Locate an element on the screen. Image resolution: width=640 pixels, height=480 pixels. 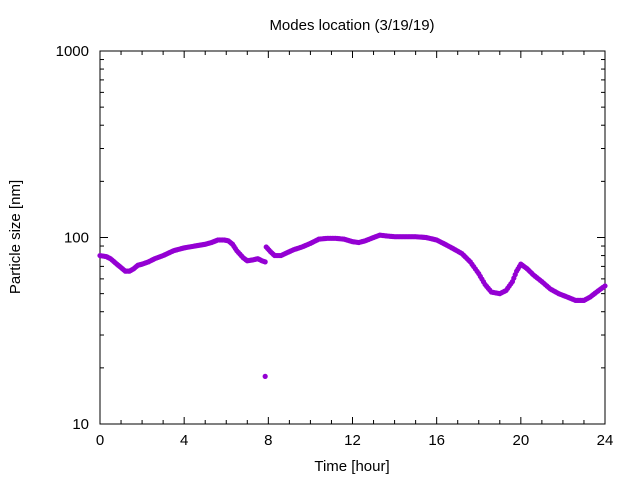
x-tick-label: 16 is located at coordinates (436, 440).